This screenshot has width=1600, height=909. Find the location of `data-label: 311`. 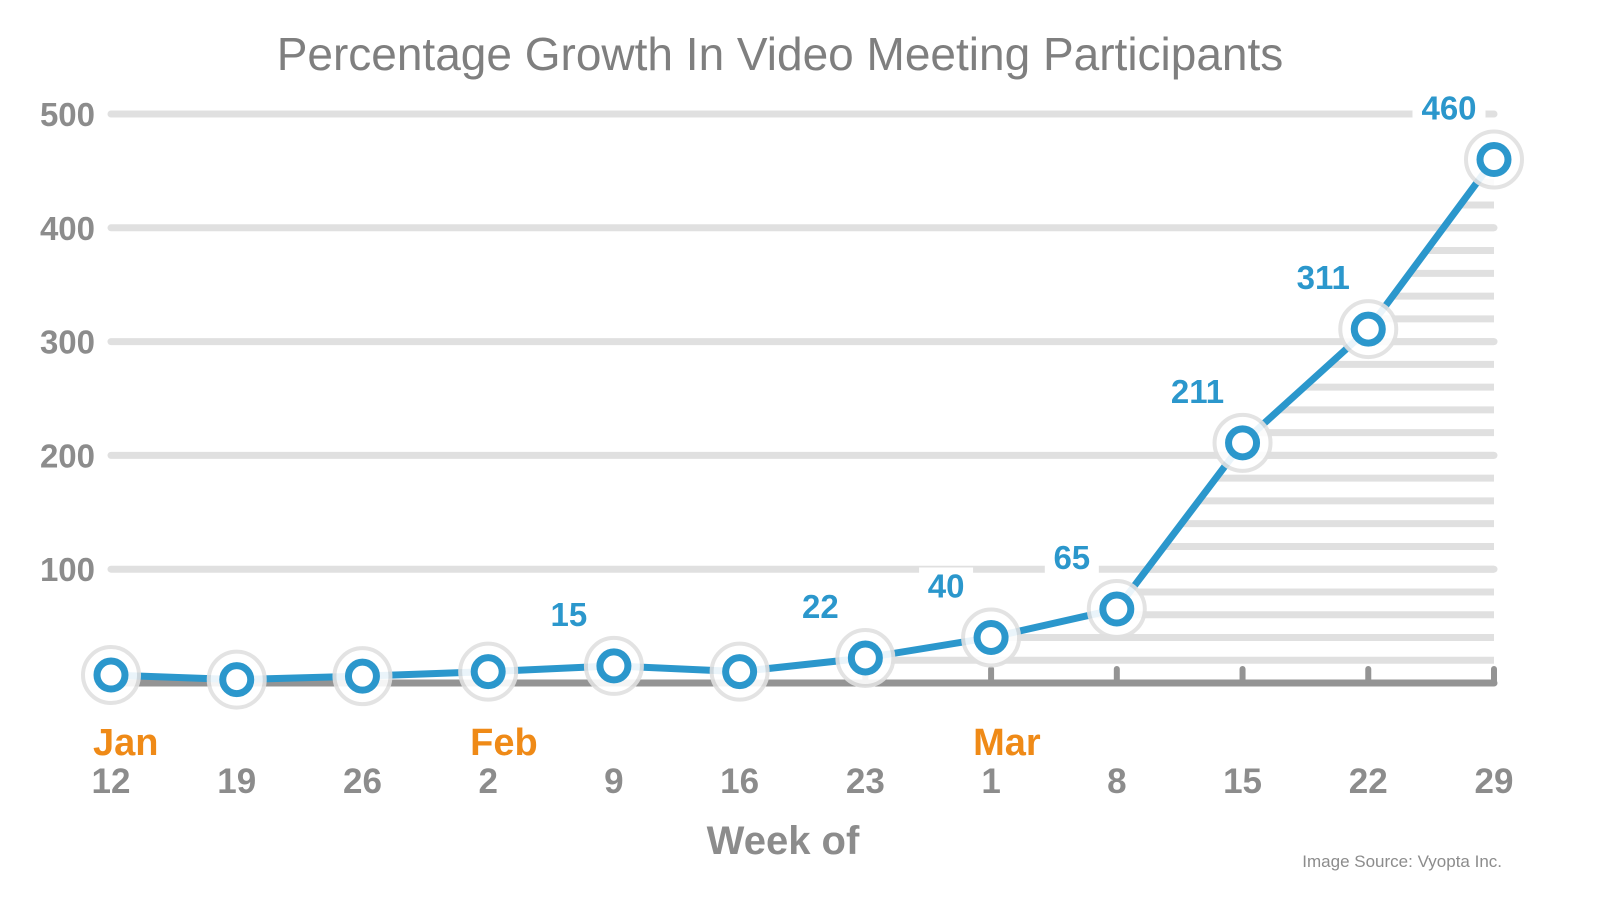

data-label: 311 is located at coordinates (1323, 277).